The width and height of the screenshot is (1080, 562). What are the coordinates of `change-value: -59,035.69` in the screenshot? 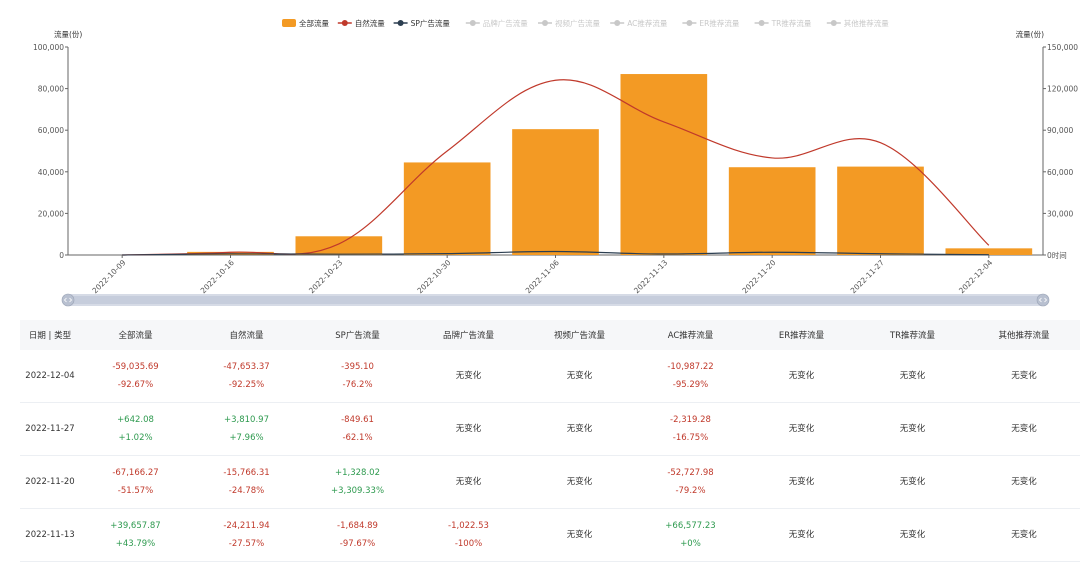 It's located at (135, 367).